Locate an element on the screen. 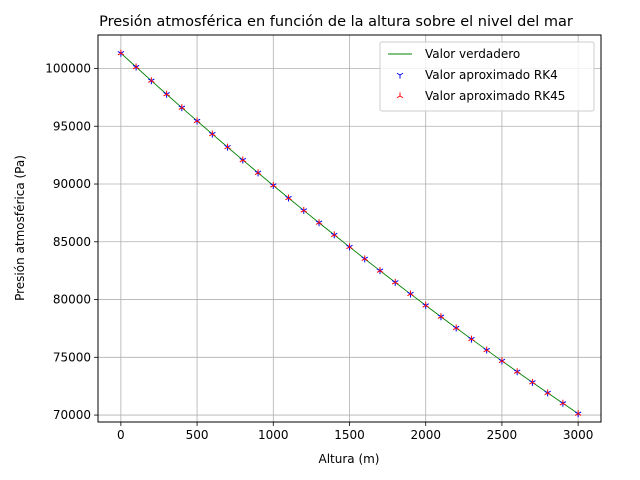 The height and width of the screenshot is (480, 640). y-tick-label: 80000 is located at coordinates (72, 300).